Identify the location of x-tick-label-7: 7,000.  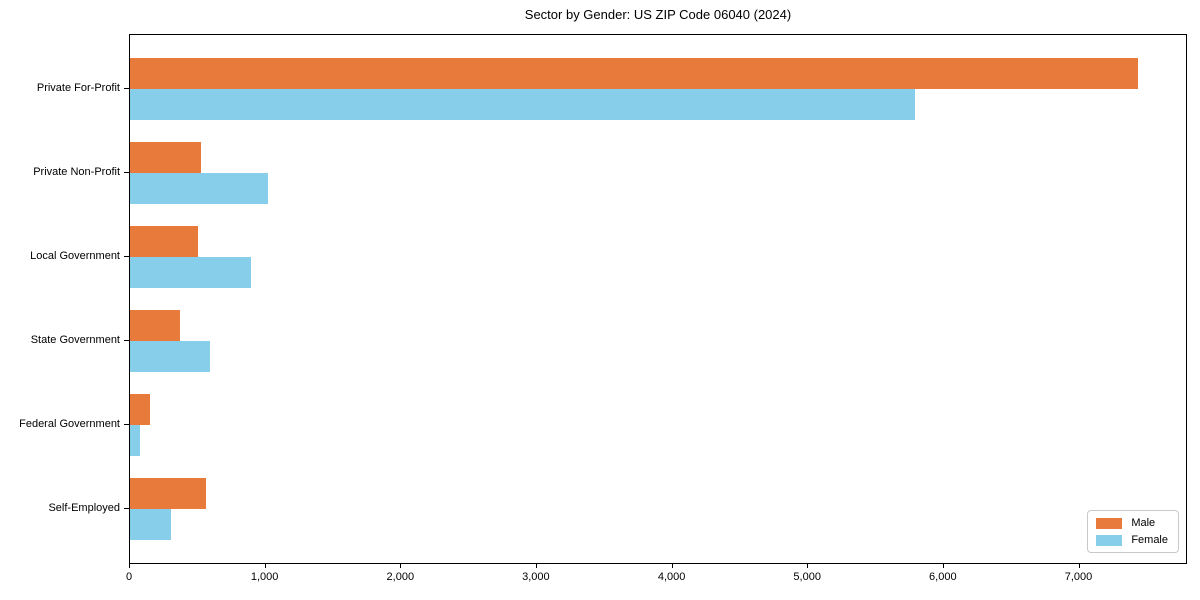
(1078, 577).